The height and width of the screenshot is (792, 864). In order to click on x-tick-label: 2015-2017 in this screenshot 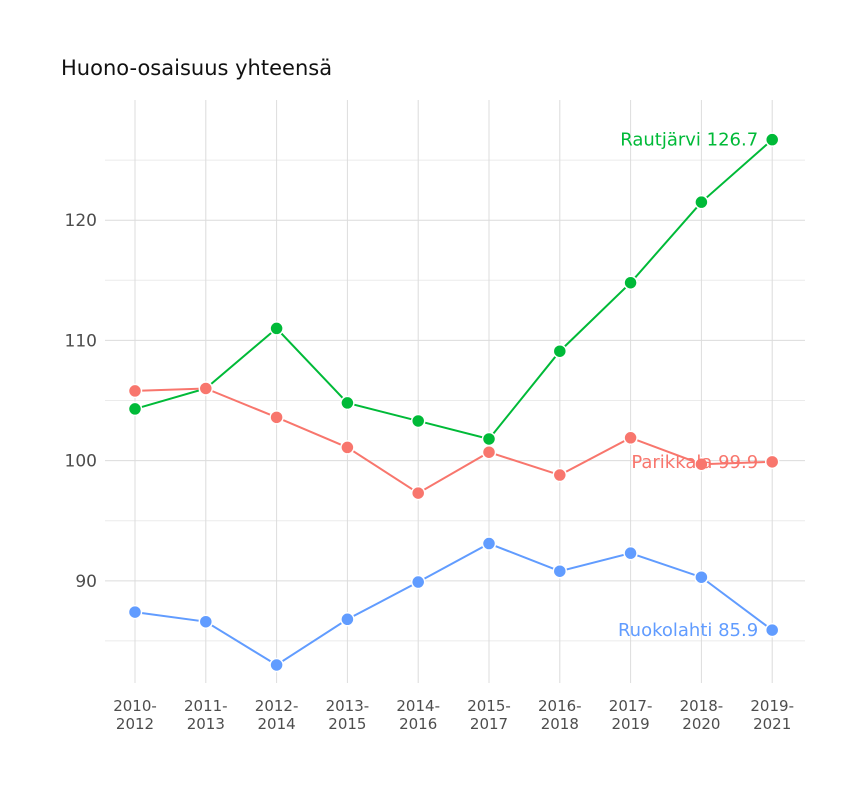, I will do `click(489, 715)`.